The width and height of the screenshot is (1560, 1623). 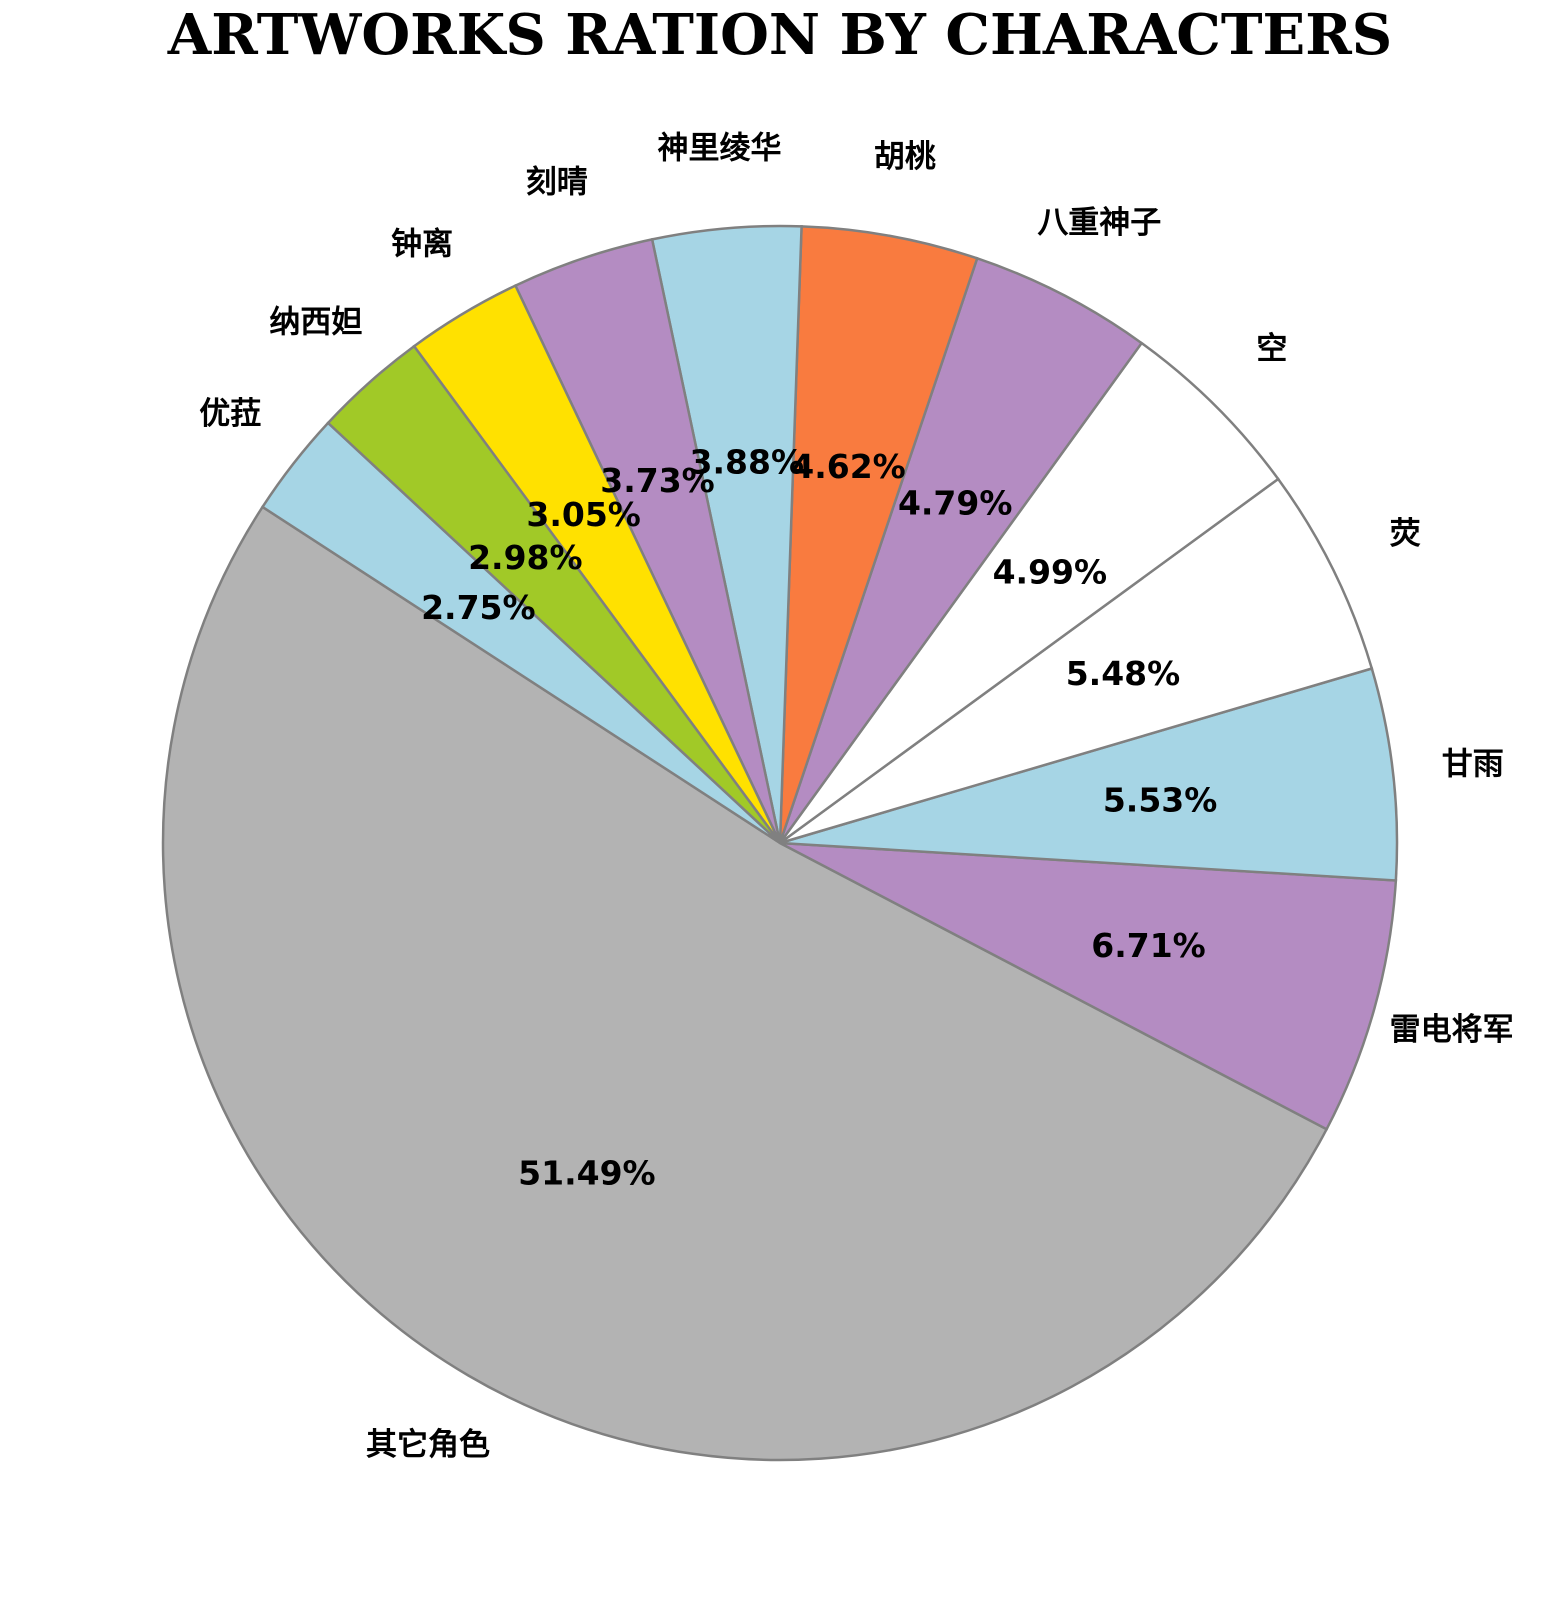 I want to click on slice-category-label: 雷电将军, so click(x=1452, y=1030).